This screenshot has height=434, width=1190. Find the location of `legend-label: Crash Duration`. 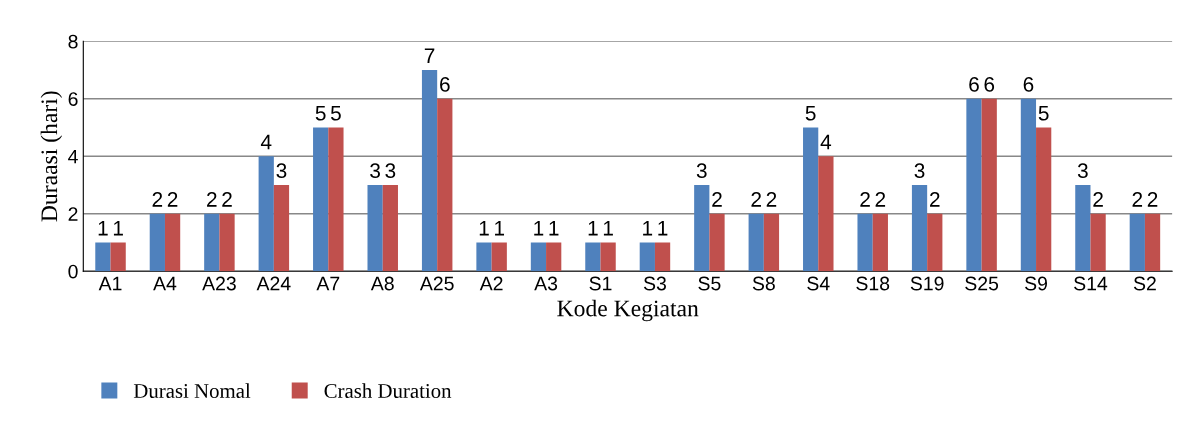

legend-label: Crash Duration is located at coordinates (388, 390).